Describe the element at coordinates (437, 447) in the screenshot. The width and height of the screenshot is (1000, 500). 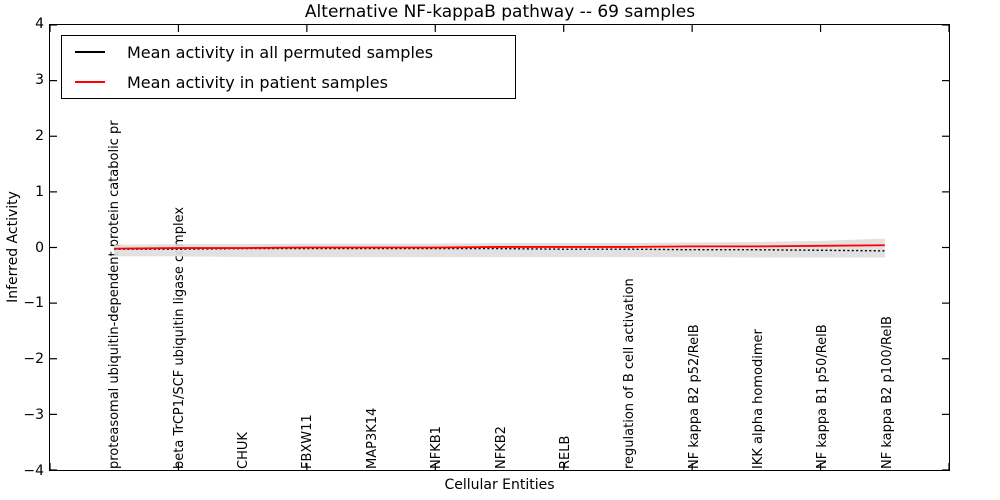
I see `x-category-label: NFKB1` at that location.